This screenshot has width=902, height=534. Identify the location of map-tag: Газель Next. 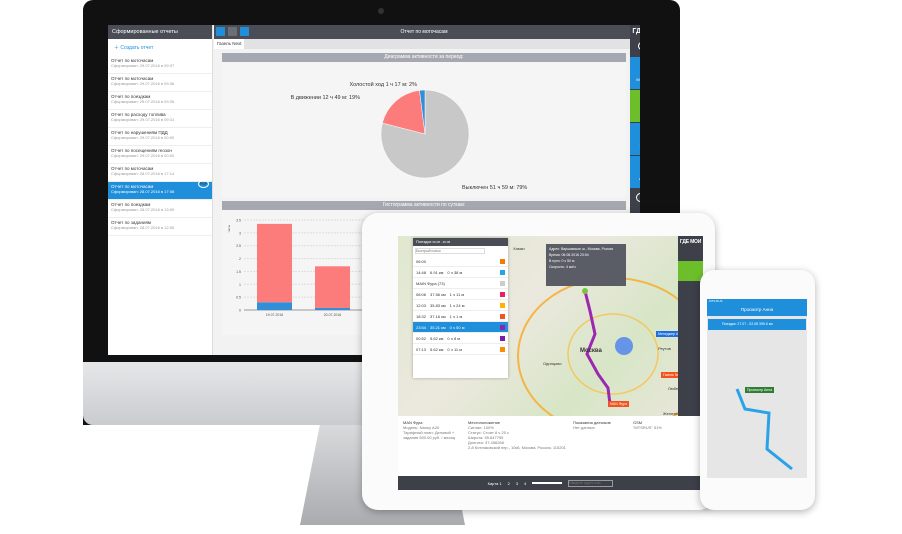
(673, 375).